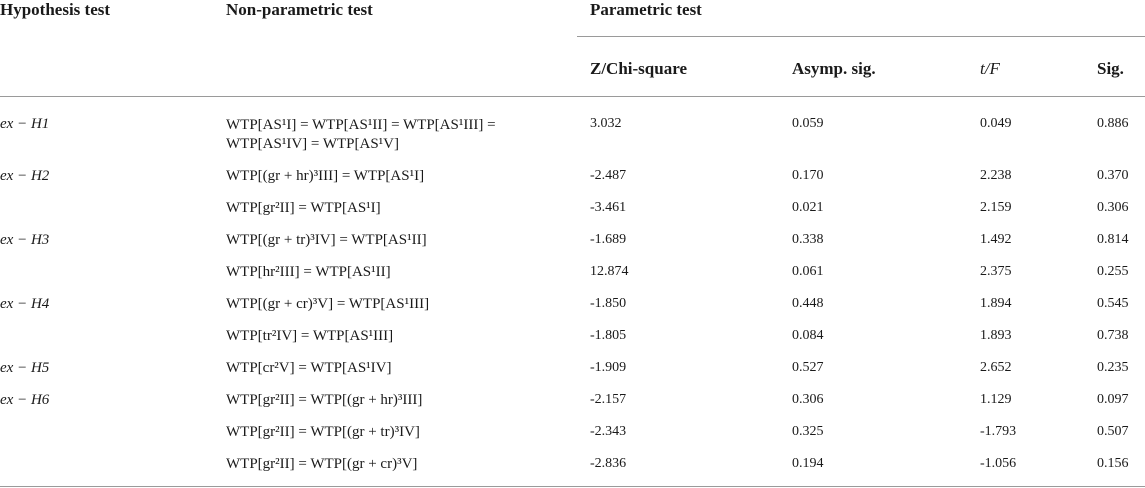 The image size is (1145, 488). Describe the element at coordinates (572, 96) in the screenshot. I see `header-bottom-rule` at that location.